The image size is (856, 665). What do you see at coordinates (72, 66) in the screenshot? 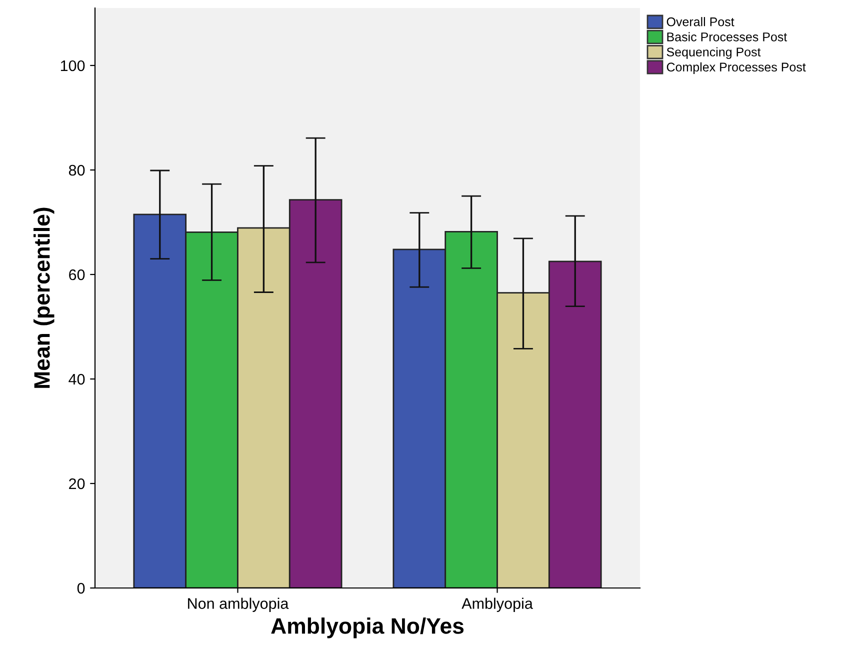
I see `y-tick-label: 100` at bounding box center [72, 66].